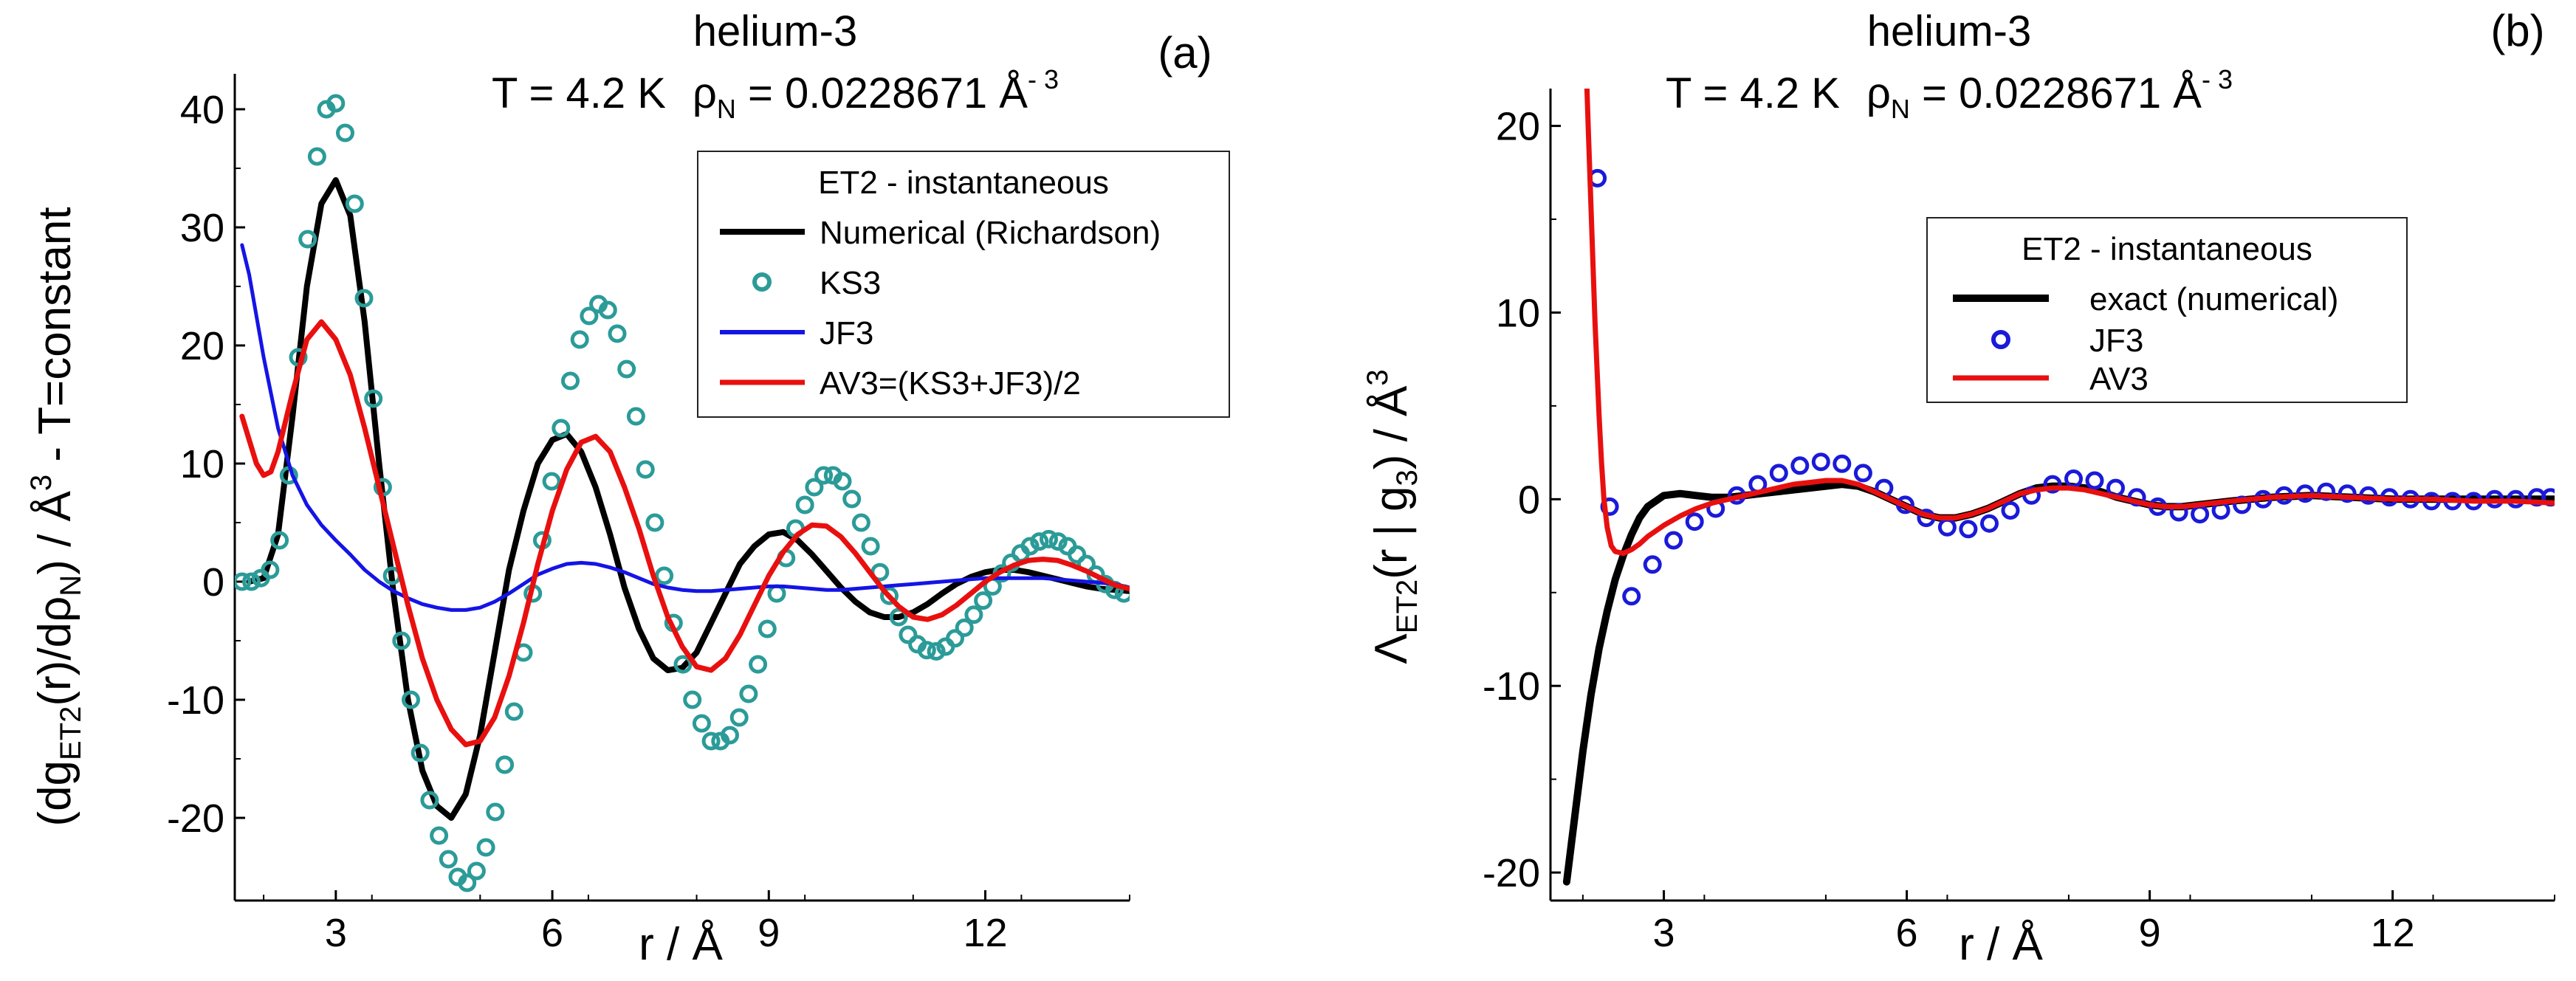 This screenshot has height=981, width=2576. I want to click on y-tick-label-a-20: 20, so click(202, 346).